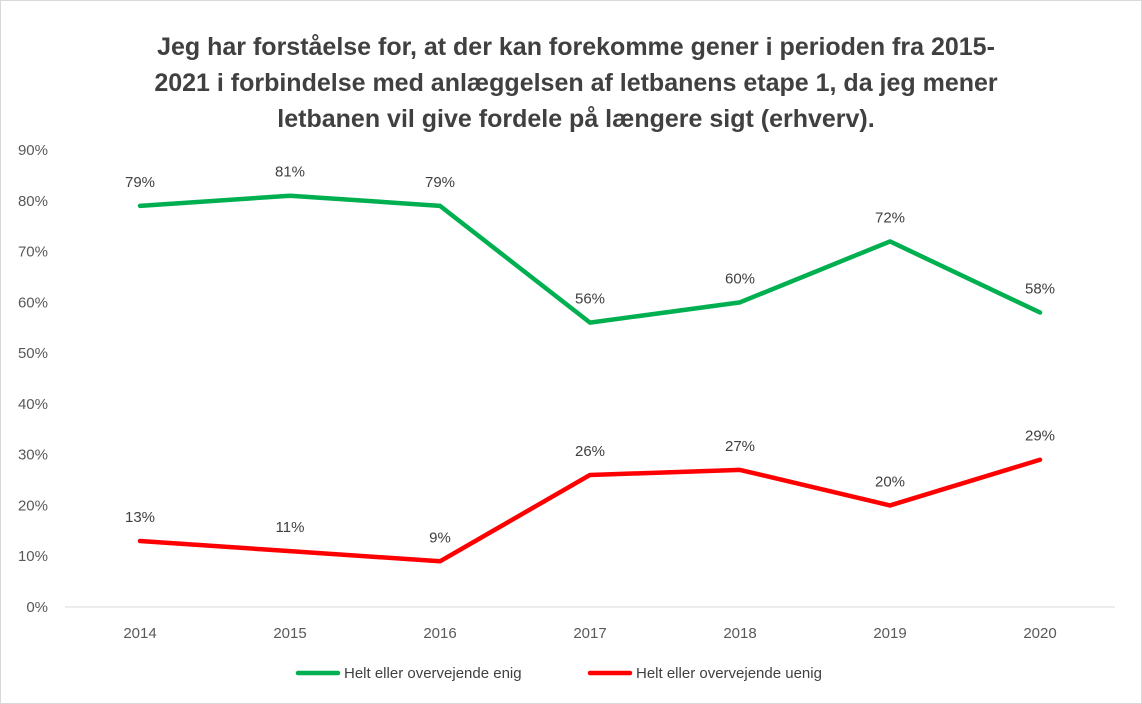 The image size is (1142, 704). What do you see at coordinates (290, 172) in the screenshot?
I see `data-label: 81%` at bounding box center [290, 172].